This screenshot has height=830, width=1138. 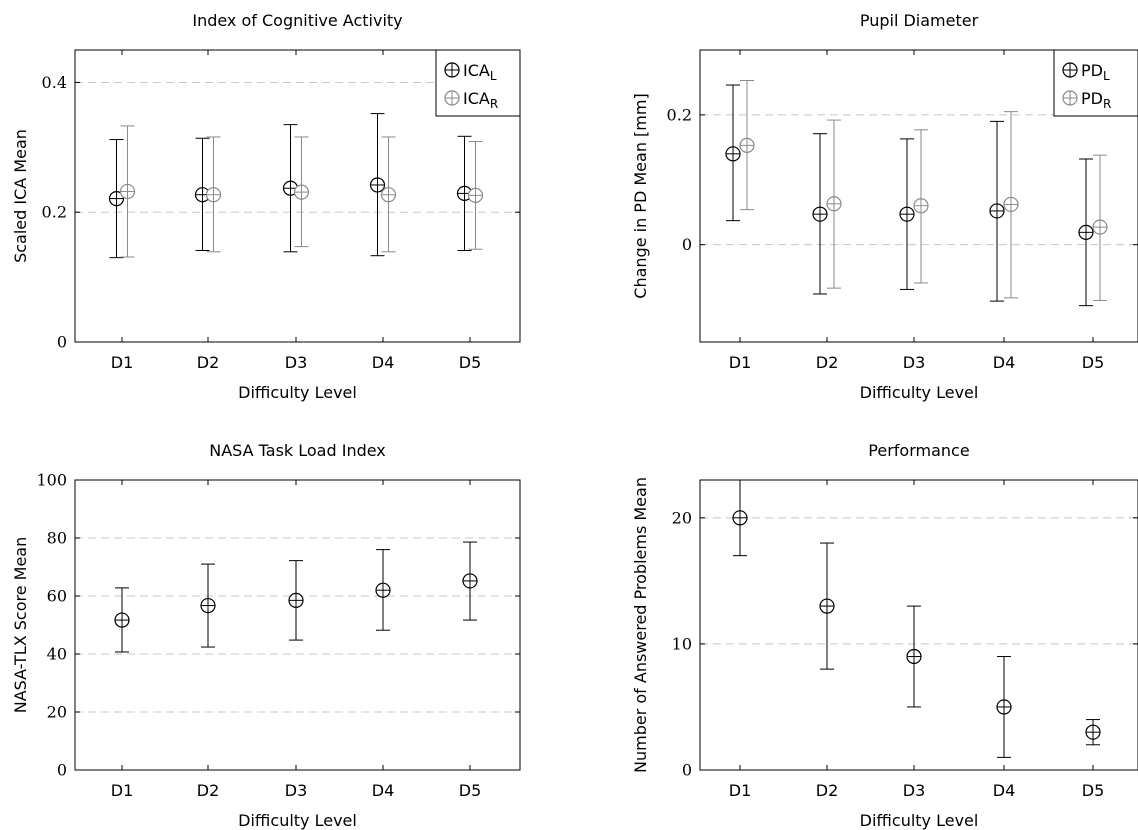 I want to click on y-axis-label: Scaled ICA Mean, so click(x=20, y=196).